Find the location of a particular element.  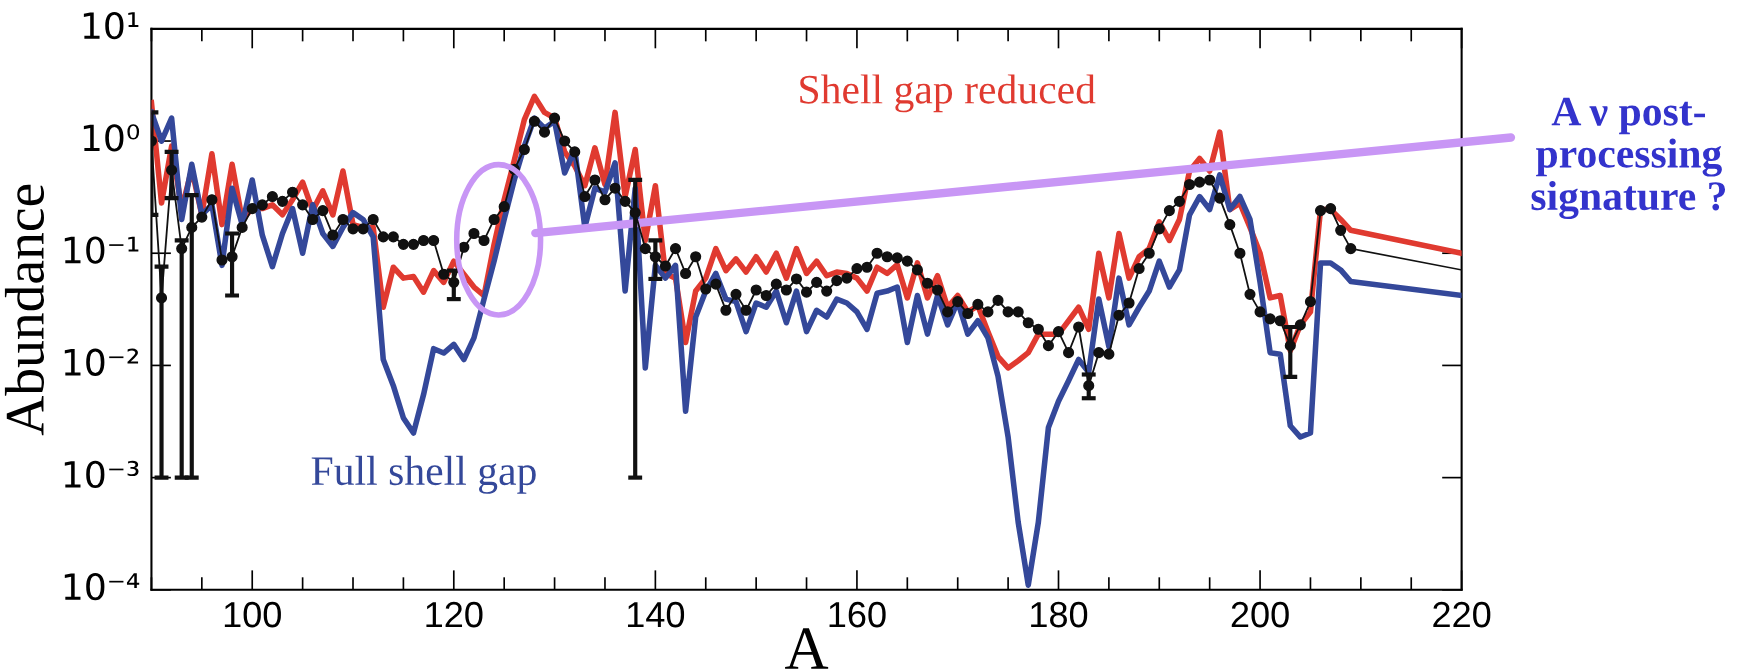

text: Shell gap reduced is located at coordinates (948, 93).